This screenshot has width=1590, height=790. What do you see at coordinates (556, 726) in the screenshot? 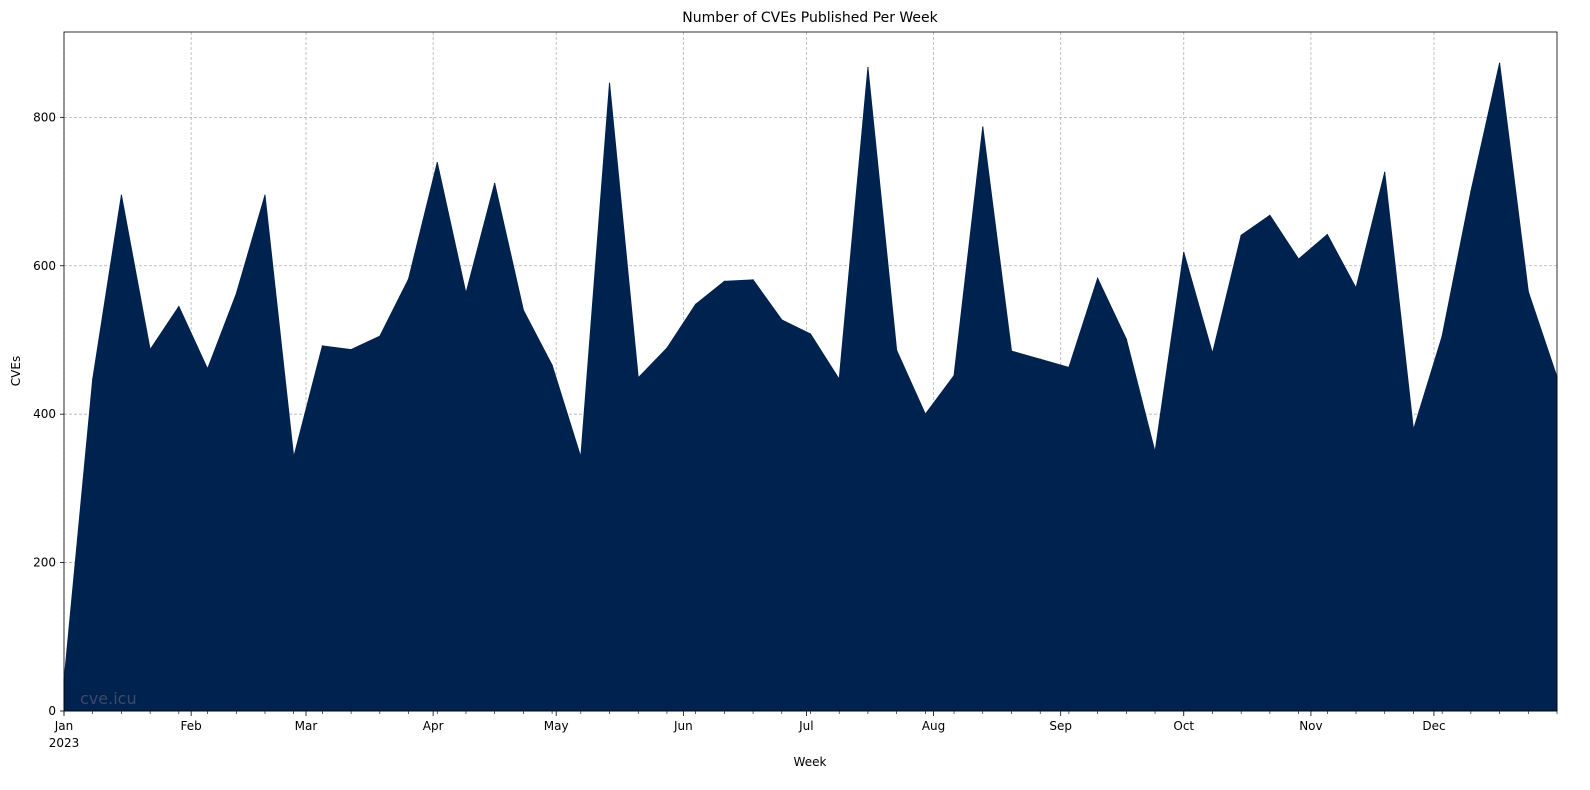
I see `x-tick-label: May` at bounding box center [556, 726].